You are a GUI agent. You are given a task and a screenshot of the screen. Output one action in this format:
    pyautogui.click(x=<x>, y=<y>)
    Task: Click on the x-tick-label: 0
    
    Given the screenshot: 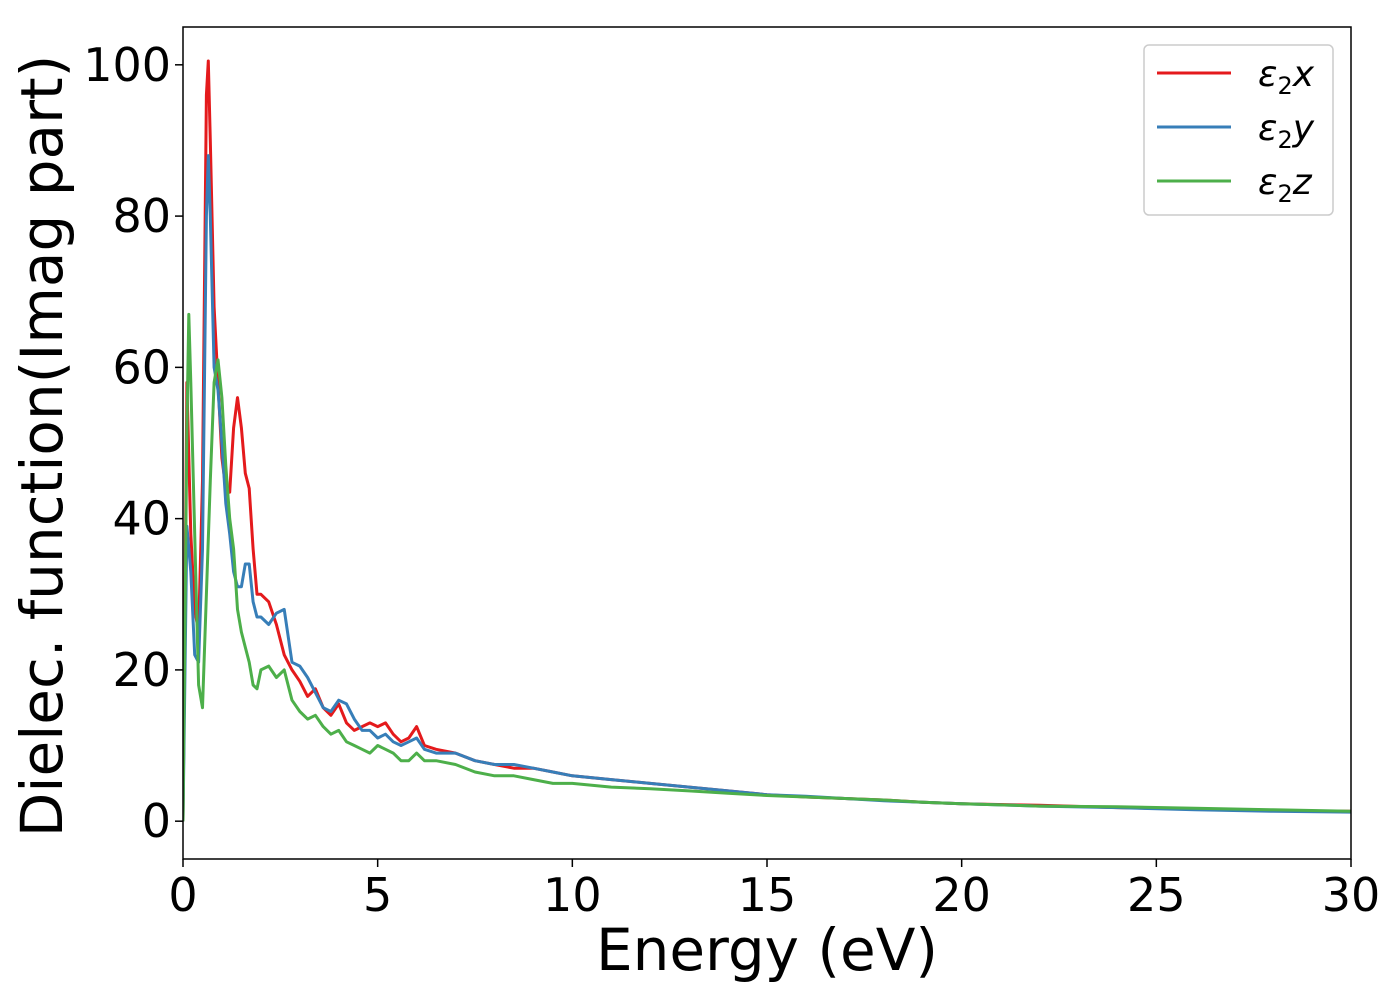 What is the action you would take?
    pyautogui.click(x=182, y=895)
    